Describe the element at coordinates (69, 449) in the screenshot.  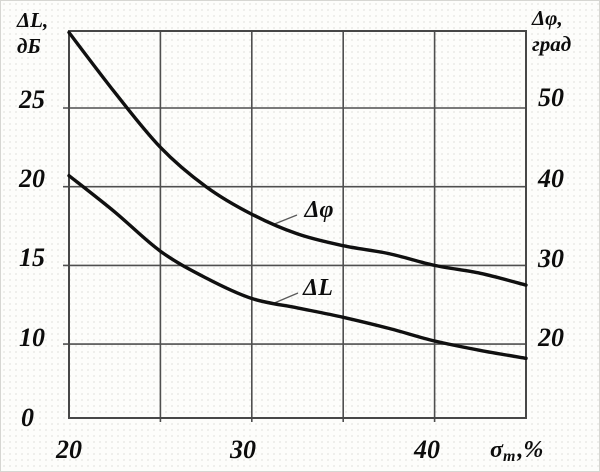
I see `x-tick-20: 20` at that location.